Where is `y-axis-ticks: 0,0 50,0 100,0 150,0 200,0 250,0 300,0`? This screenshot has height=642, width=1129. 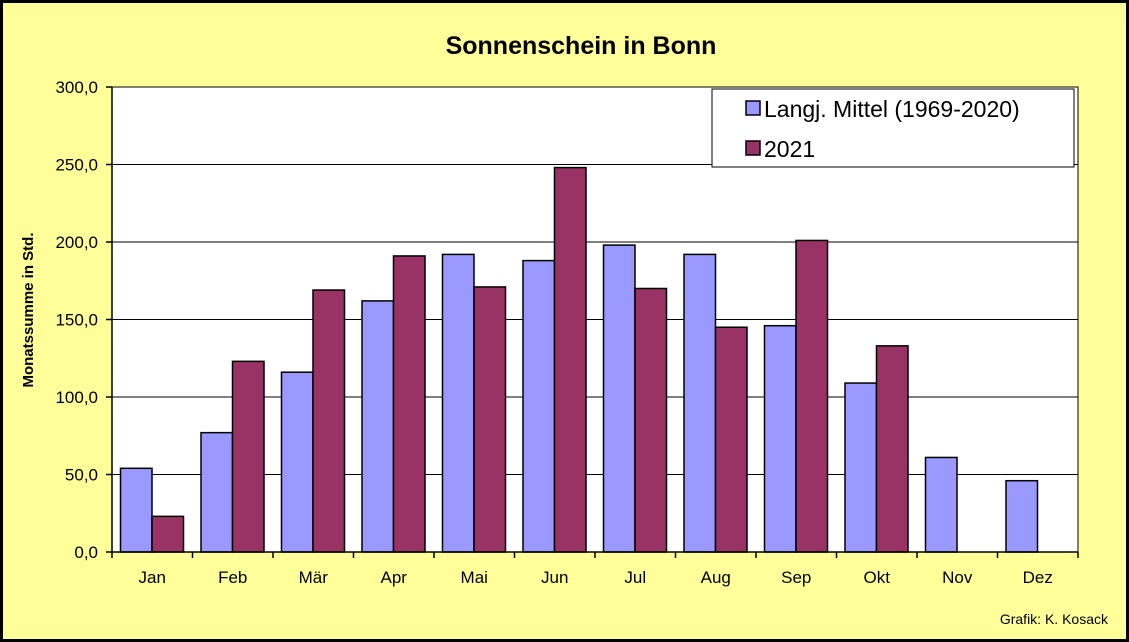 y-axis-ticks: 0,0 50,0 100,0 150,0 200,0 250,0 300,0 is located at coordinates (83, 320).